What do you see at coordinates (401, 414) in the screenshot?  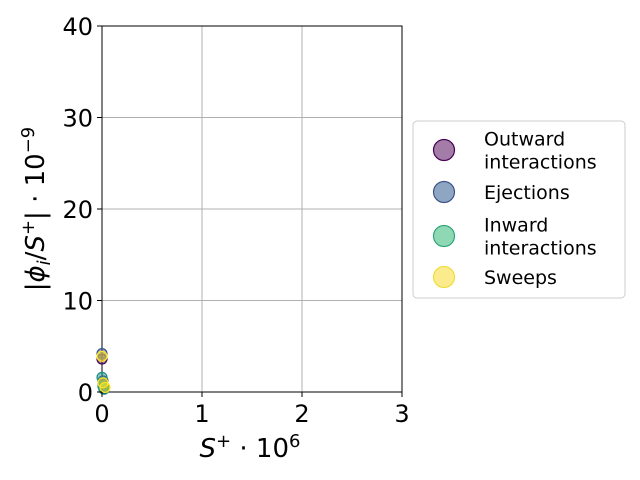 I see `x-tick-label: 3` at bounding box center [401, 414].